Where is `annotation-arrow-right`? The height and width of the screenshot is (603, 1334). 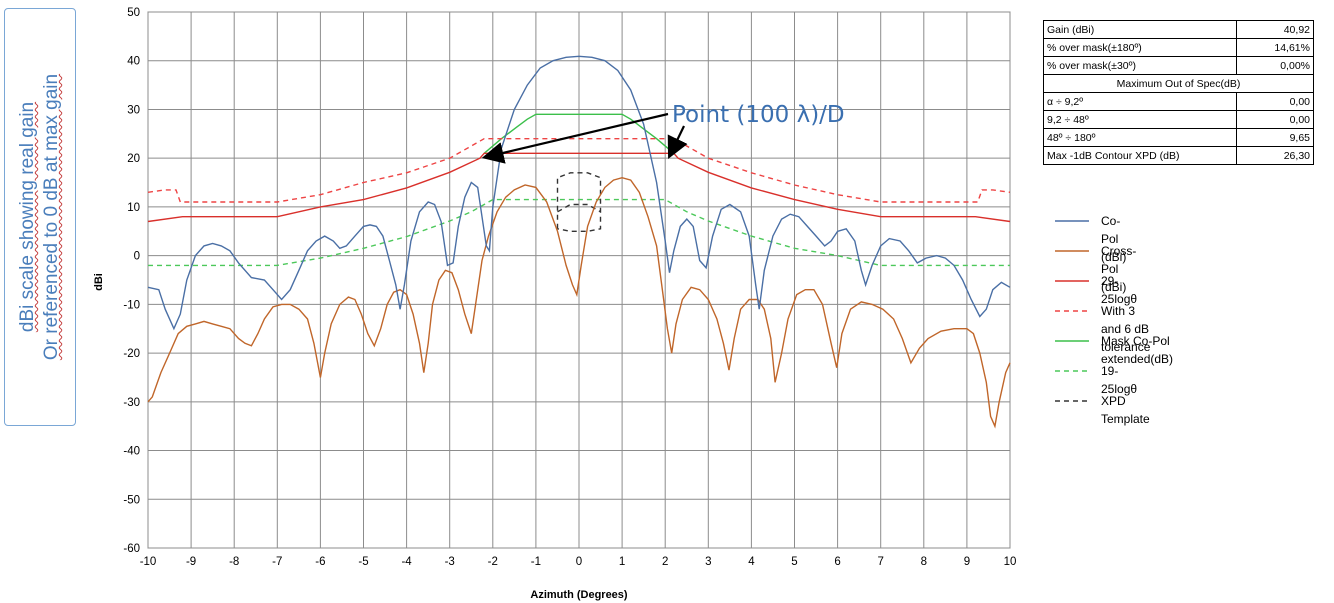 annotation-arrow-right is located at coordinates (677, 142).